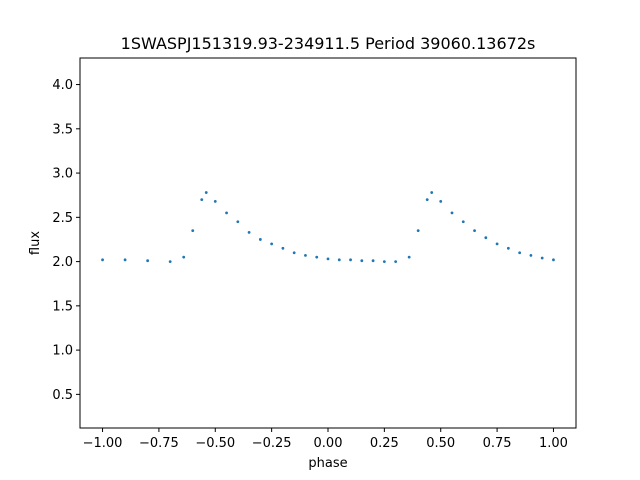  What do you see at coordinates (215, 443) in the screenshot?
I see `x-tick-label: −0.50` at bounding box center [215, 443].